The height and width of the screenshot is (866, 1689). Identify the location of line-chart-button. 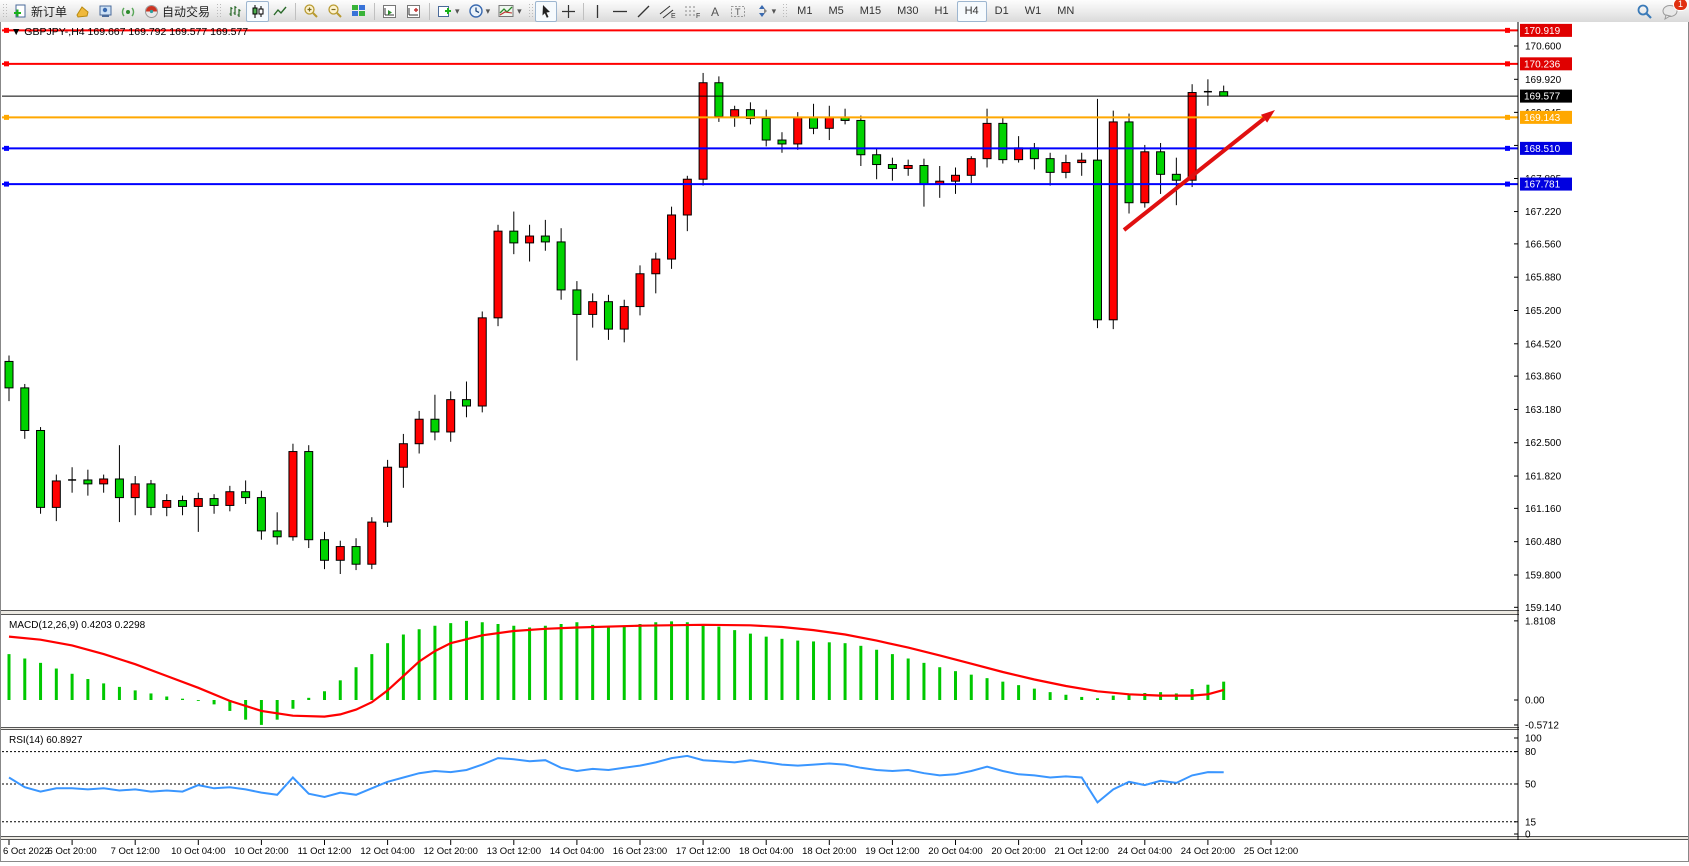
(280, 11).